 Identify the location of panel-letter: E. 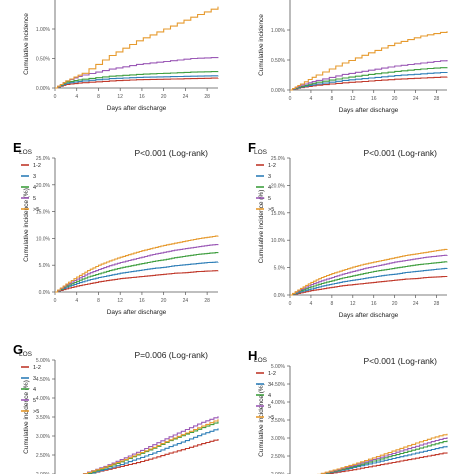
(17, 147).